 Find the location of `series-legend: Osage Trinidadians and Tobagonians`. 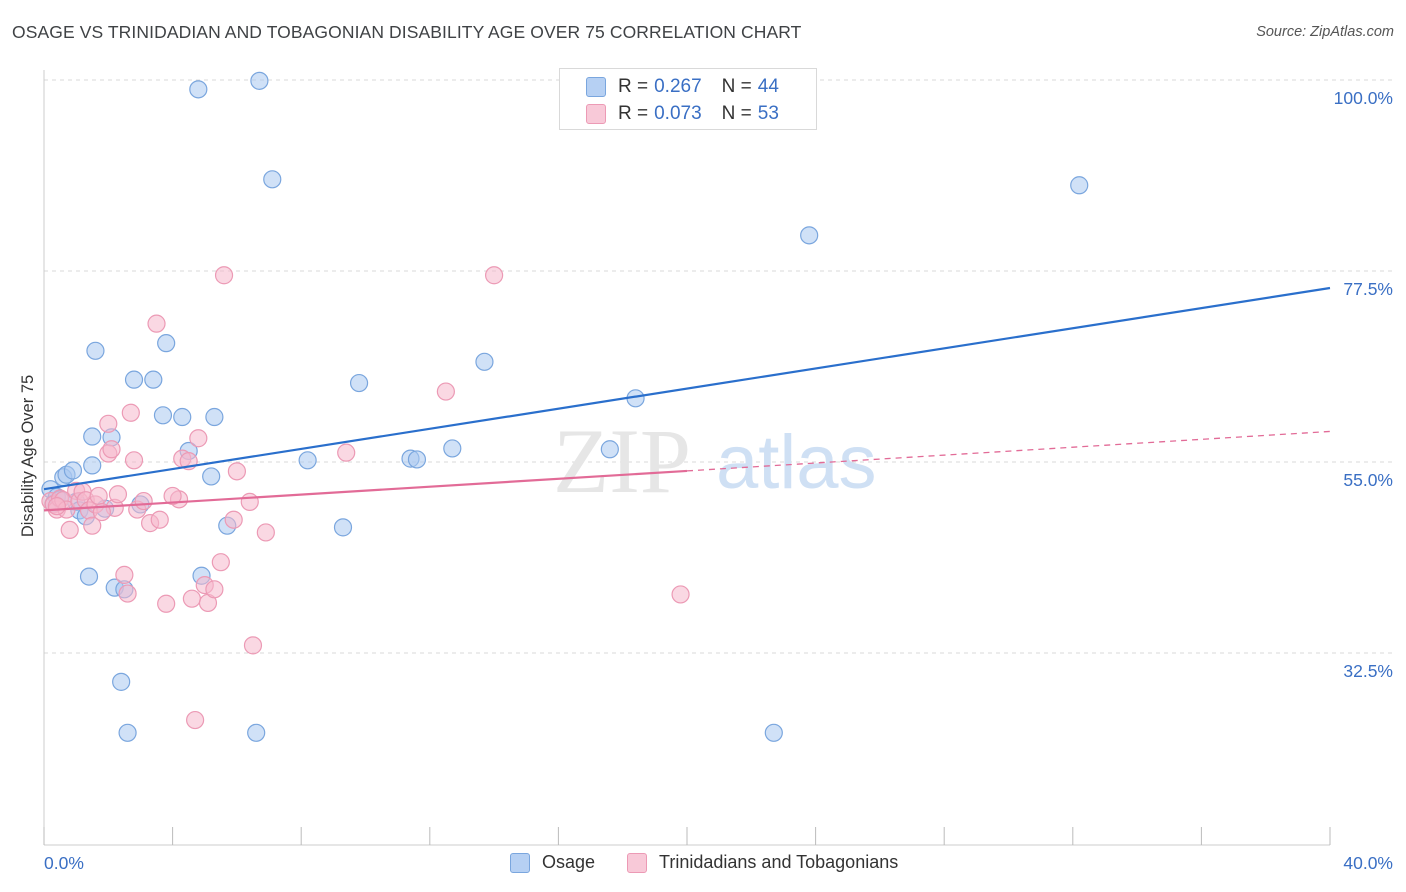

series-legend: Osage Trinidadians and Tobagonians is located at coordinates (720, 862).